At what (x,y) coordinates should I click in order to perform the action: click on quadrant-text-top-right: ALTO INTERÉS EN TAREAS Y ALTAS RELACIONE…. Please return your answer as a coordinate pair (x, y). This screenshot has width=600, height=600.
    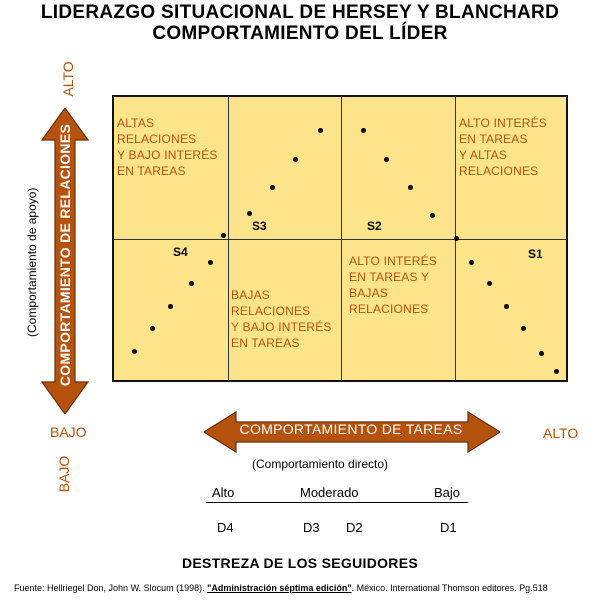
    Looking at the image, I should click on (503, 147).